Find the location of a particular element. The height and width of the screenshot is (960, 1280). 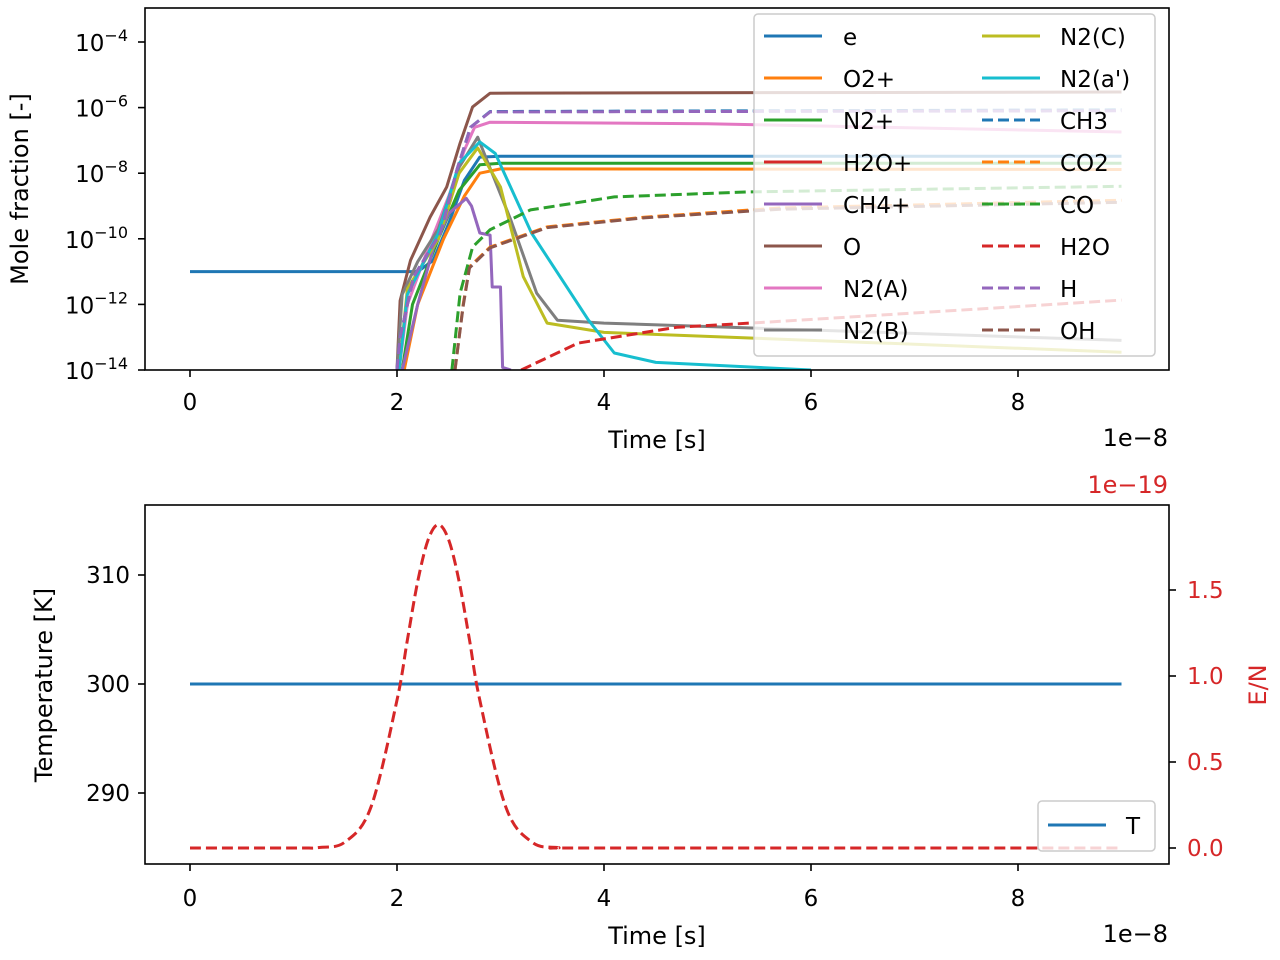

y-tick-label: 290 is located at coordinates (108, 794).